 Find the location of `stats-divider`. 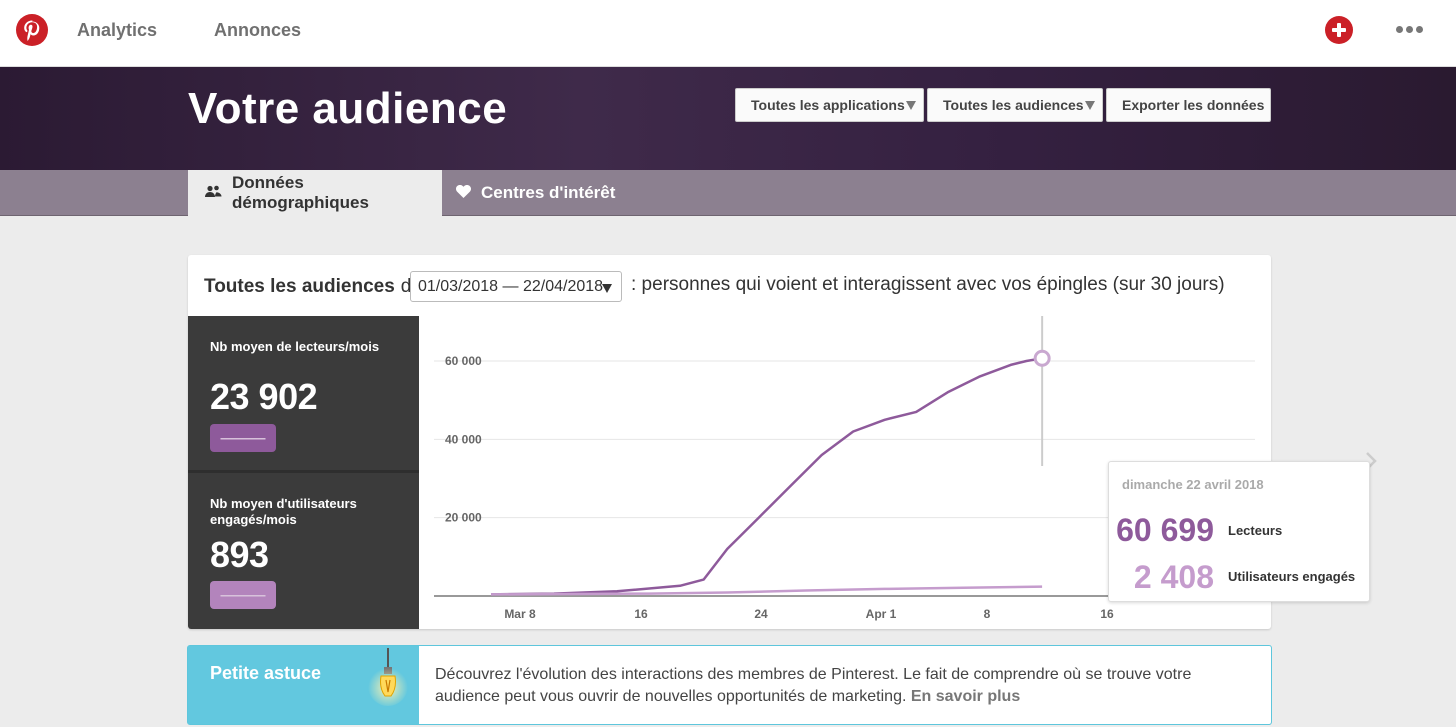

stats-divider is located at coordinates (303, 471).